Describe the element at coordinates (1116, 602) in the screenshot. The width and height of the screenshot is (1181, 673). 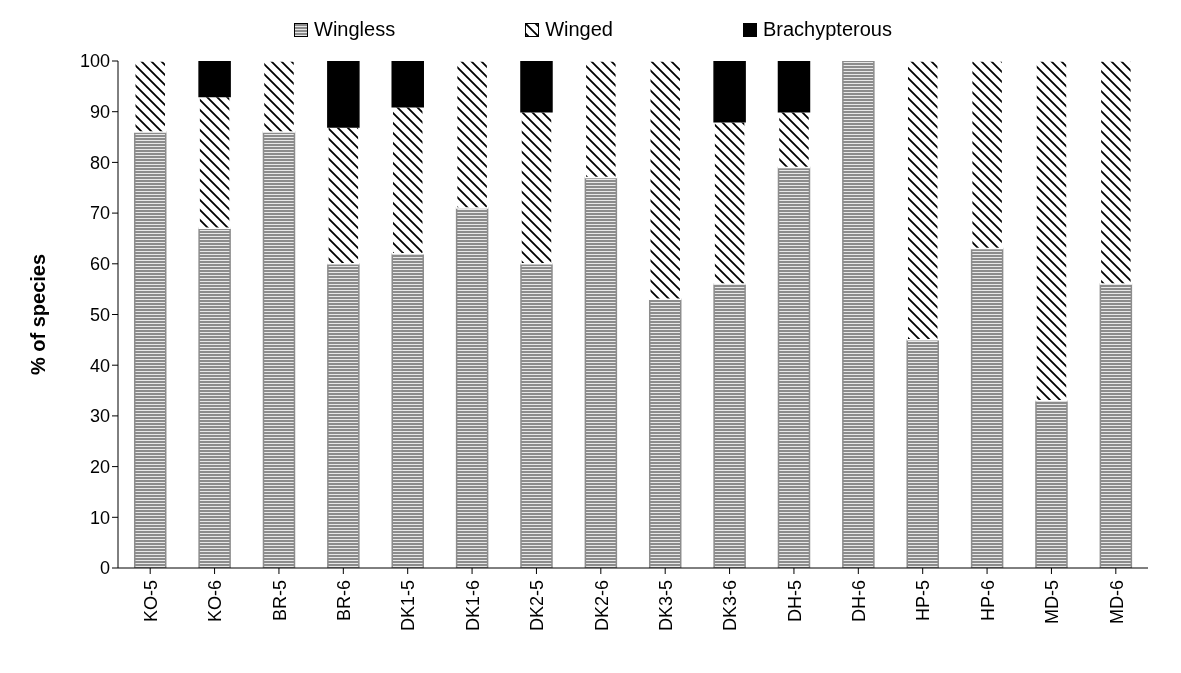
I see `x-tick-label: MD-6` at that location.